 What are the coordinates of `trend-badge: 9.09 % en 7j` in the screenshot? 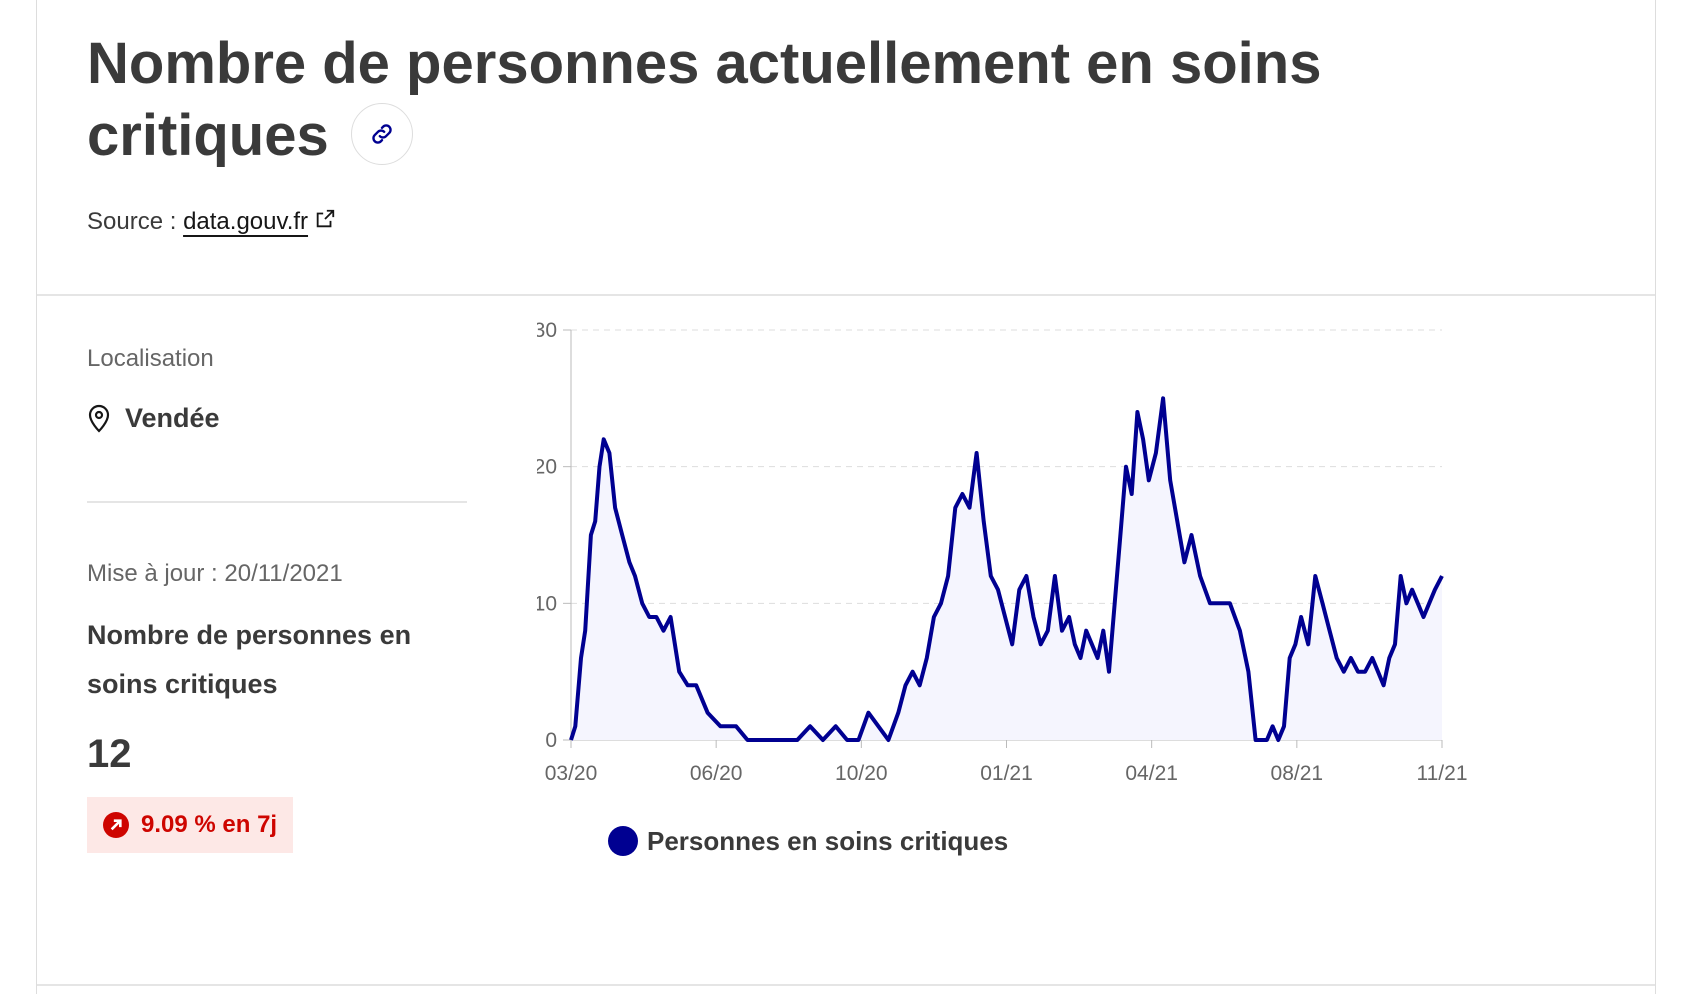 It's located at (190, 825).